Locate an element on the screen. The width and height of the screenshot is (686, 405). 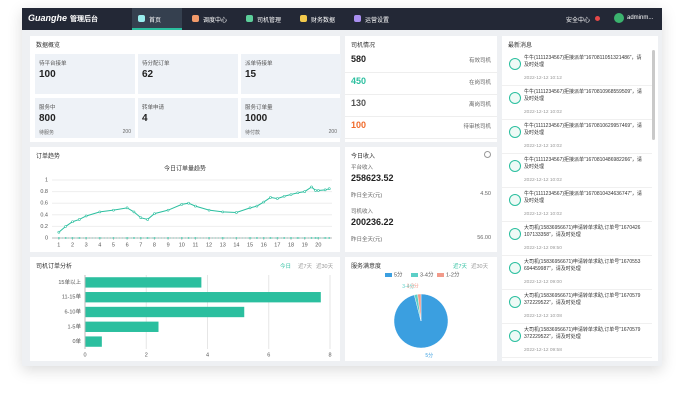
stat-card: 待平台接单 100 is located at coordinates (85, 74).